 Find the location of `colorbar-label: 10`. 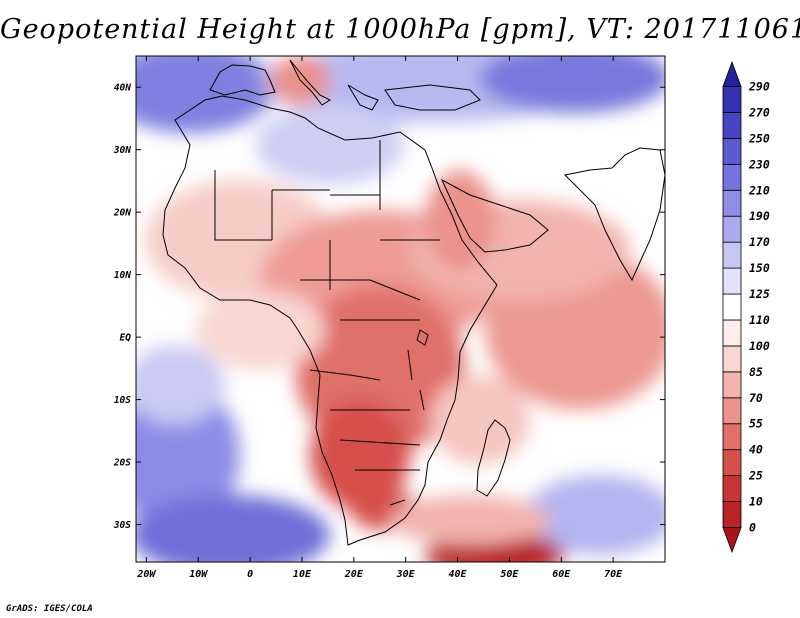

colorbar-label: 10 is located at coordinates (756, 502).